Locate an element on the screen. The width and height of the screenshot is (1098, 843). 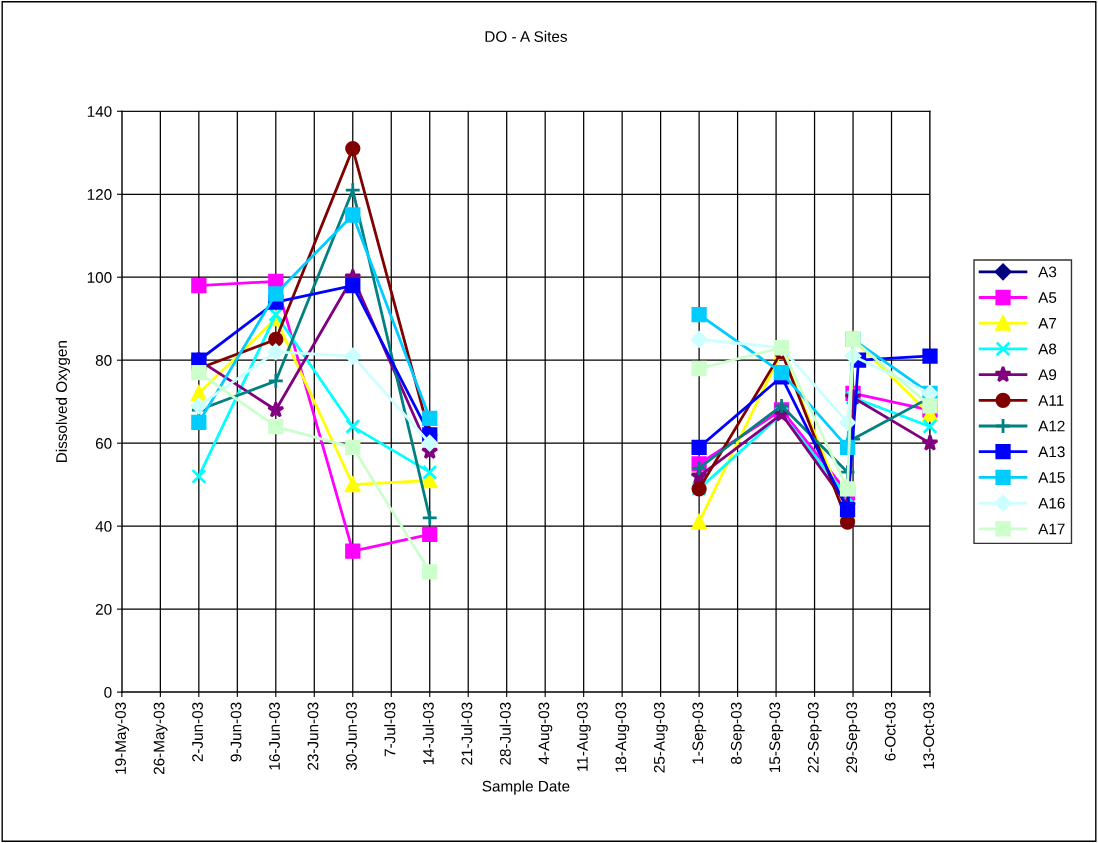
x-tick-label: 23-Jun-03 is located at coordinates (313, 736).